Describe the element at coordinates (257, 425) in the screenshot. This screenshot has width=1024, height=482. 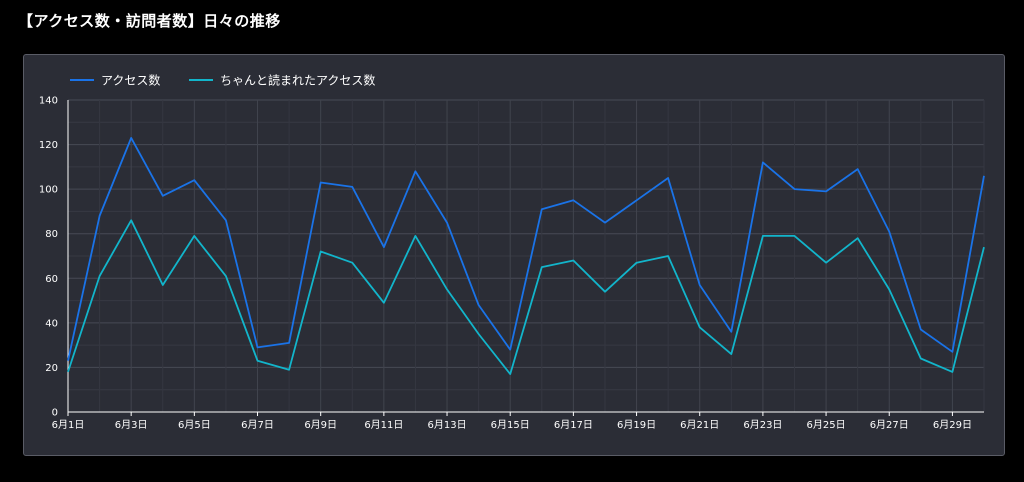
I see `x-tick-label: 6月7日` at that location.